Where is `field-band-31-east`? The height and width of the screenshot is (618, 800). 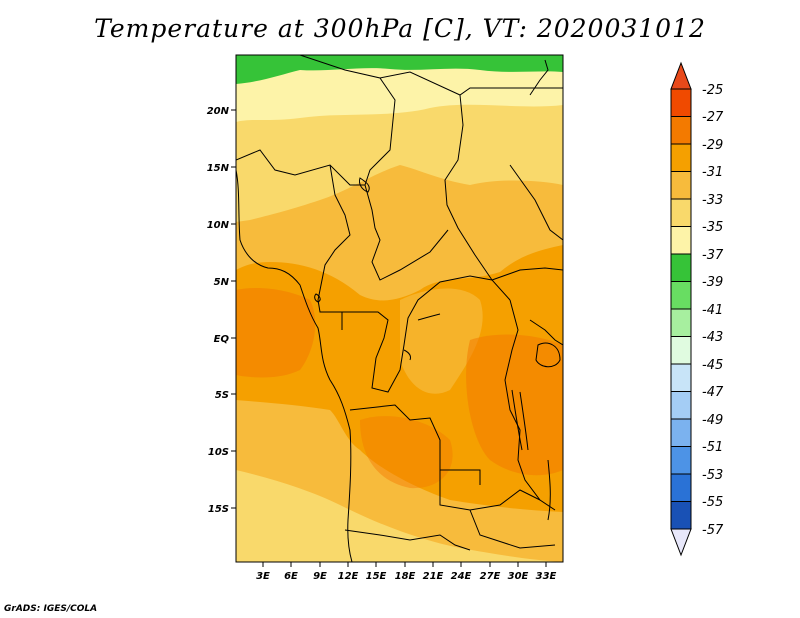 field-band-31-east is located at coordinates (441, 341).